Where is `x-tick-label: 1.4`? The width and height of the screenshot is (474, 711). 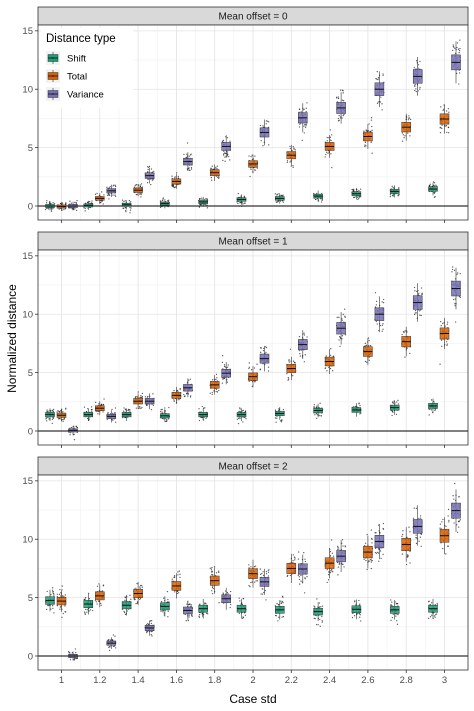
x-tick-label: 1.4 is located at coordinates (137, 680).